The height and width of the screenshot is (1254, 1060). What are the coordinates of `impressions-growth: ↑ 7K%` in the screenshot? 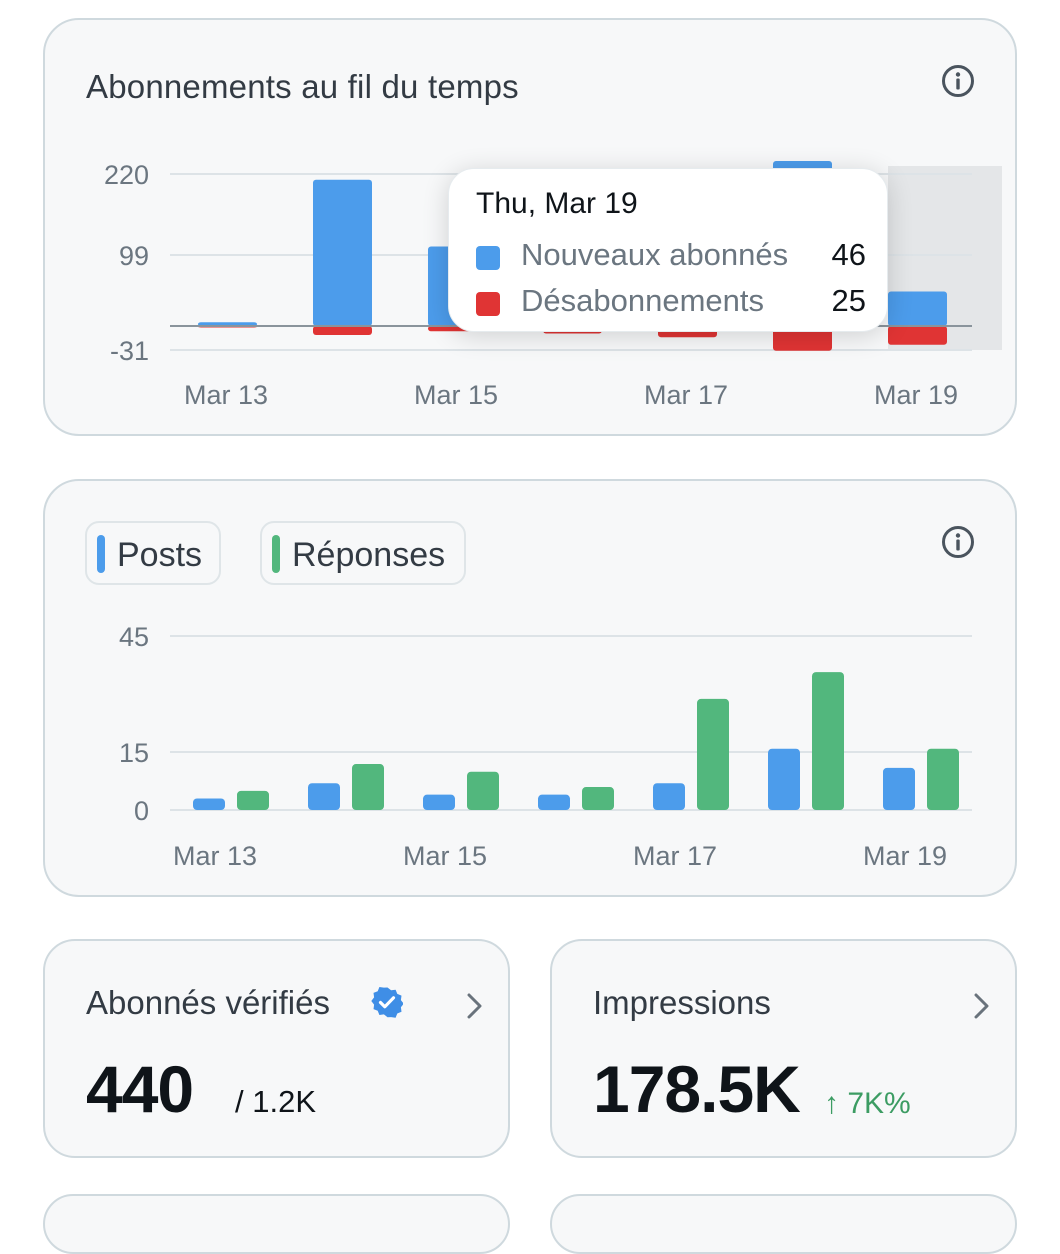 It's located at (867, 1103).